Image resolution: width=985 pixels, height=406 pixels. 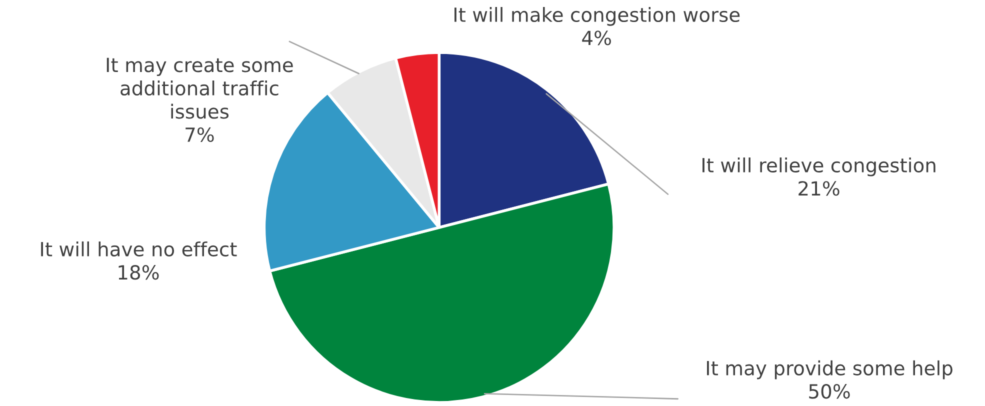 What do you see at coordinates (597, 16) in the screenshot?
I see `slice-label: It will make congestion worse` at bounding box center [597, 16].